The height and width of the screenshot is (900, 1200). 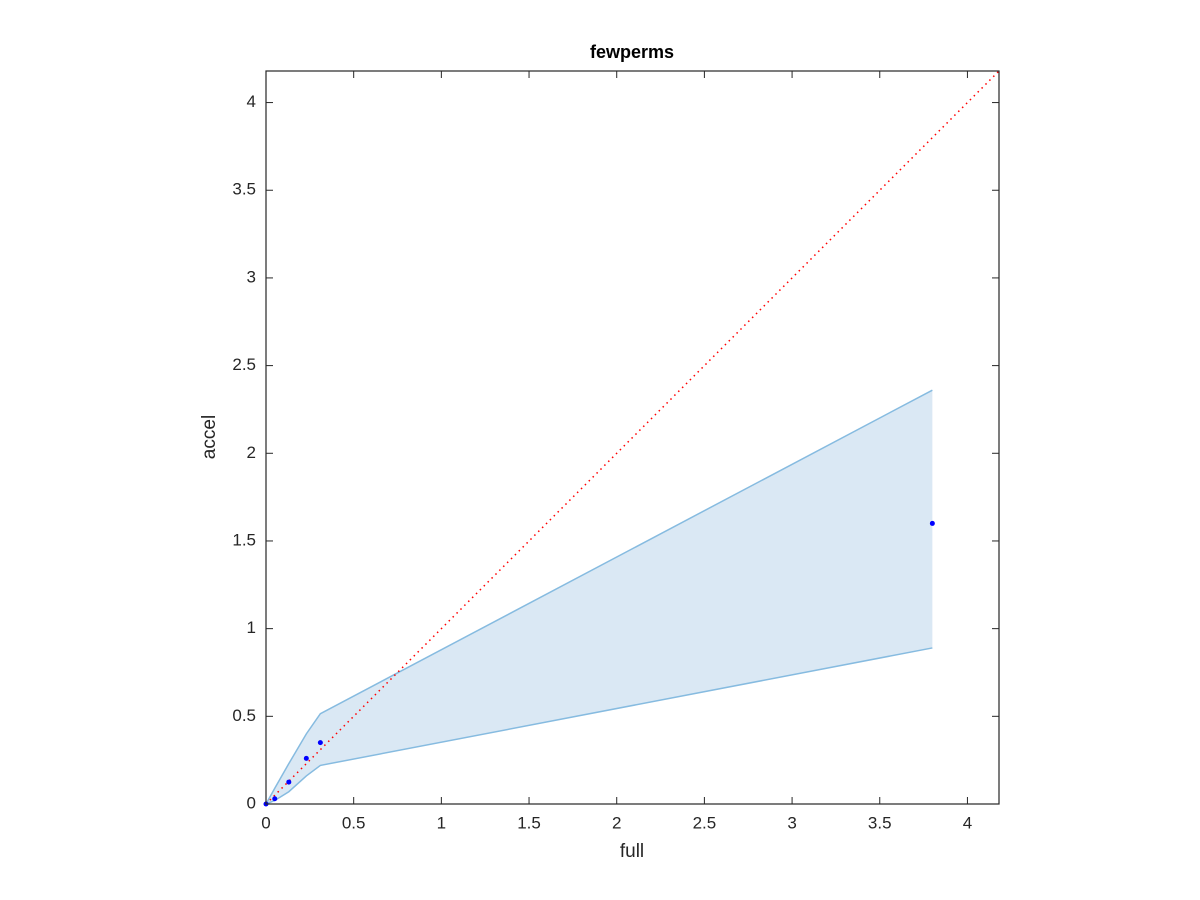 What do you see at coordinates (251, 627) in the screenshot?
I see `y-tick-label: 1` at bounding box center [251, 627].